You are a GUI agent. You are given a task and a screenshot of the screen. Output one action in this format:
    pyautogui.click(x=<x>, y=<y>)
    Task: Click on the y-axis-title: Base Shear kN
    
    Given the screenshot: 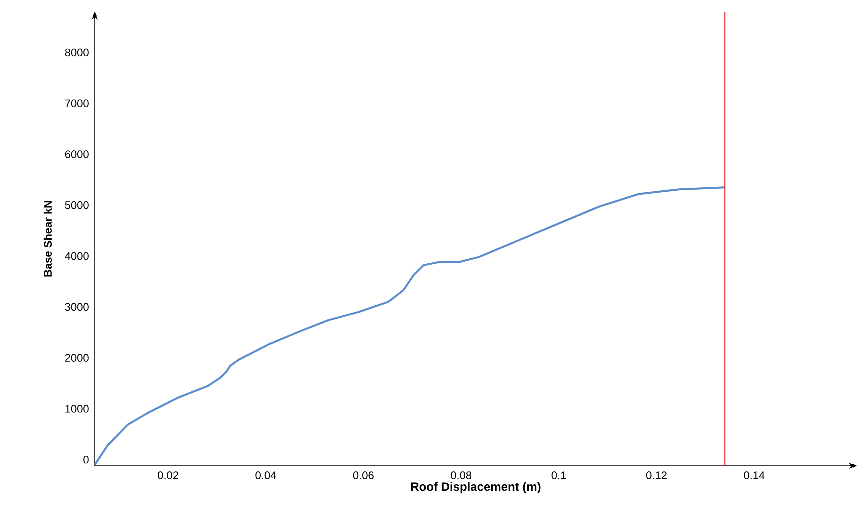 What is the action you would take?
    pyautogui.click(x=48, y=239)
    